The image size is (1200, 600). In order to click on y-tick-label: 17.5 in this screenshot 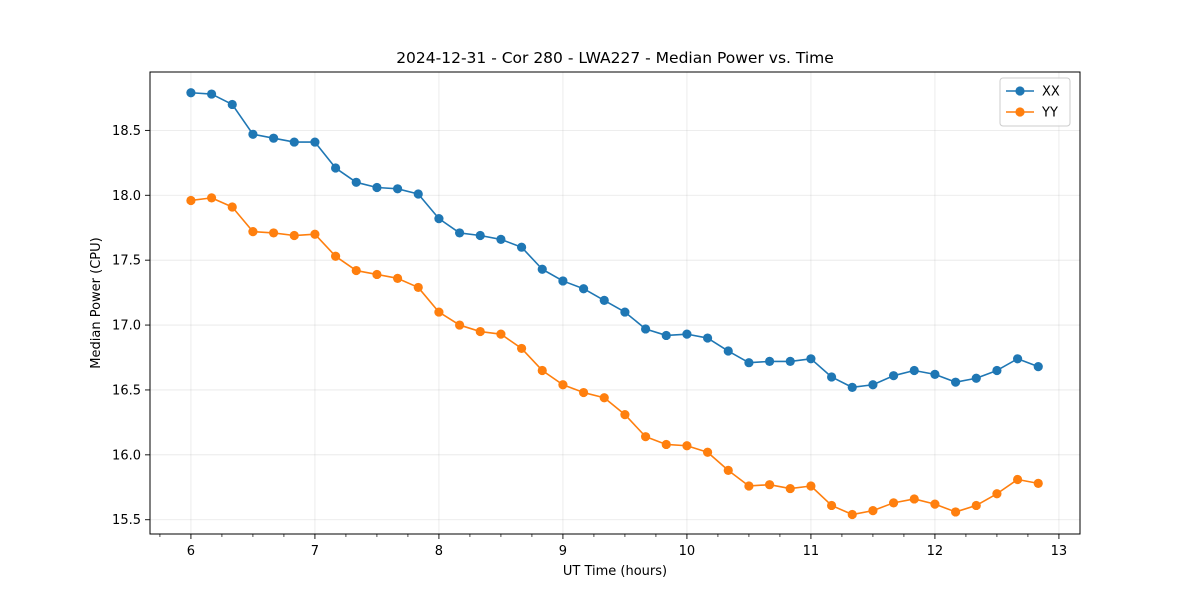, I will do `click(126, 261)`.